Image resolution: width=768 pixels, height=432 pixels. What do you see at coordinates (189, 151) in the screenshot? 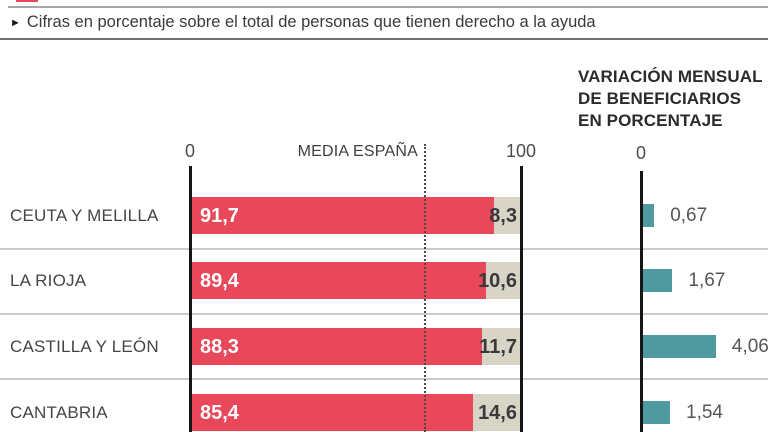
I see `axis-tick-zero: 0` at bounding box center [189, 151].